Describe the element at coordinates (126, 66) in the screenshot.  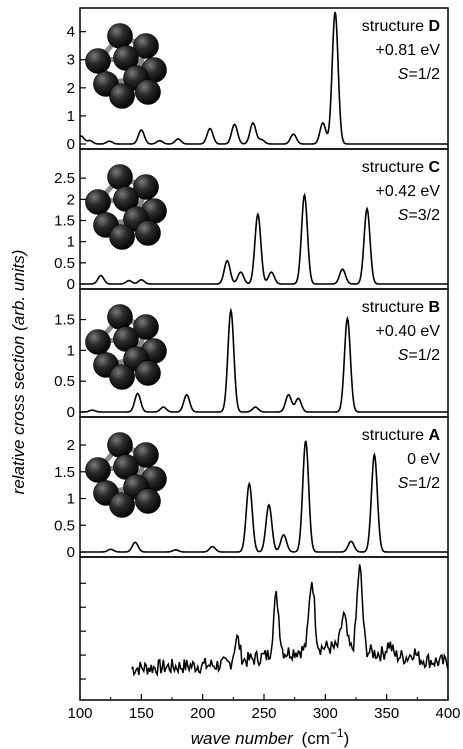
I see `cluster-structure-D-image` at that location.